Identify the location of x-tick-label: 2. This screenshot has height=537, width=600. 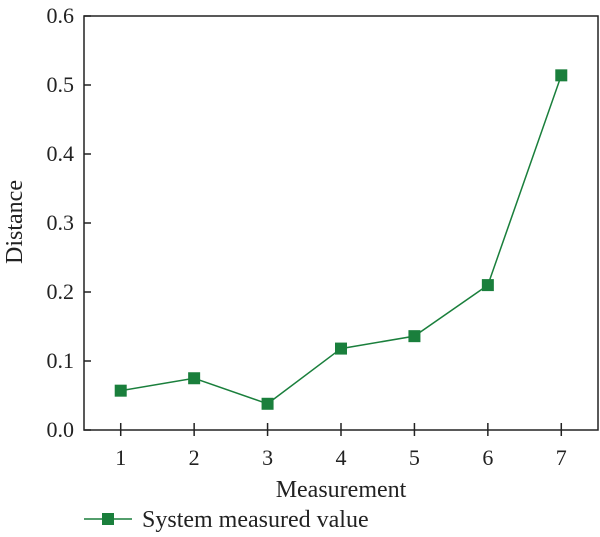
(194, 457).